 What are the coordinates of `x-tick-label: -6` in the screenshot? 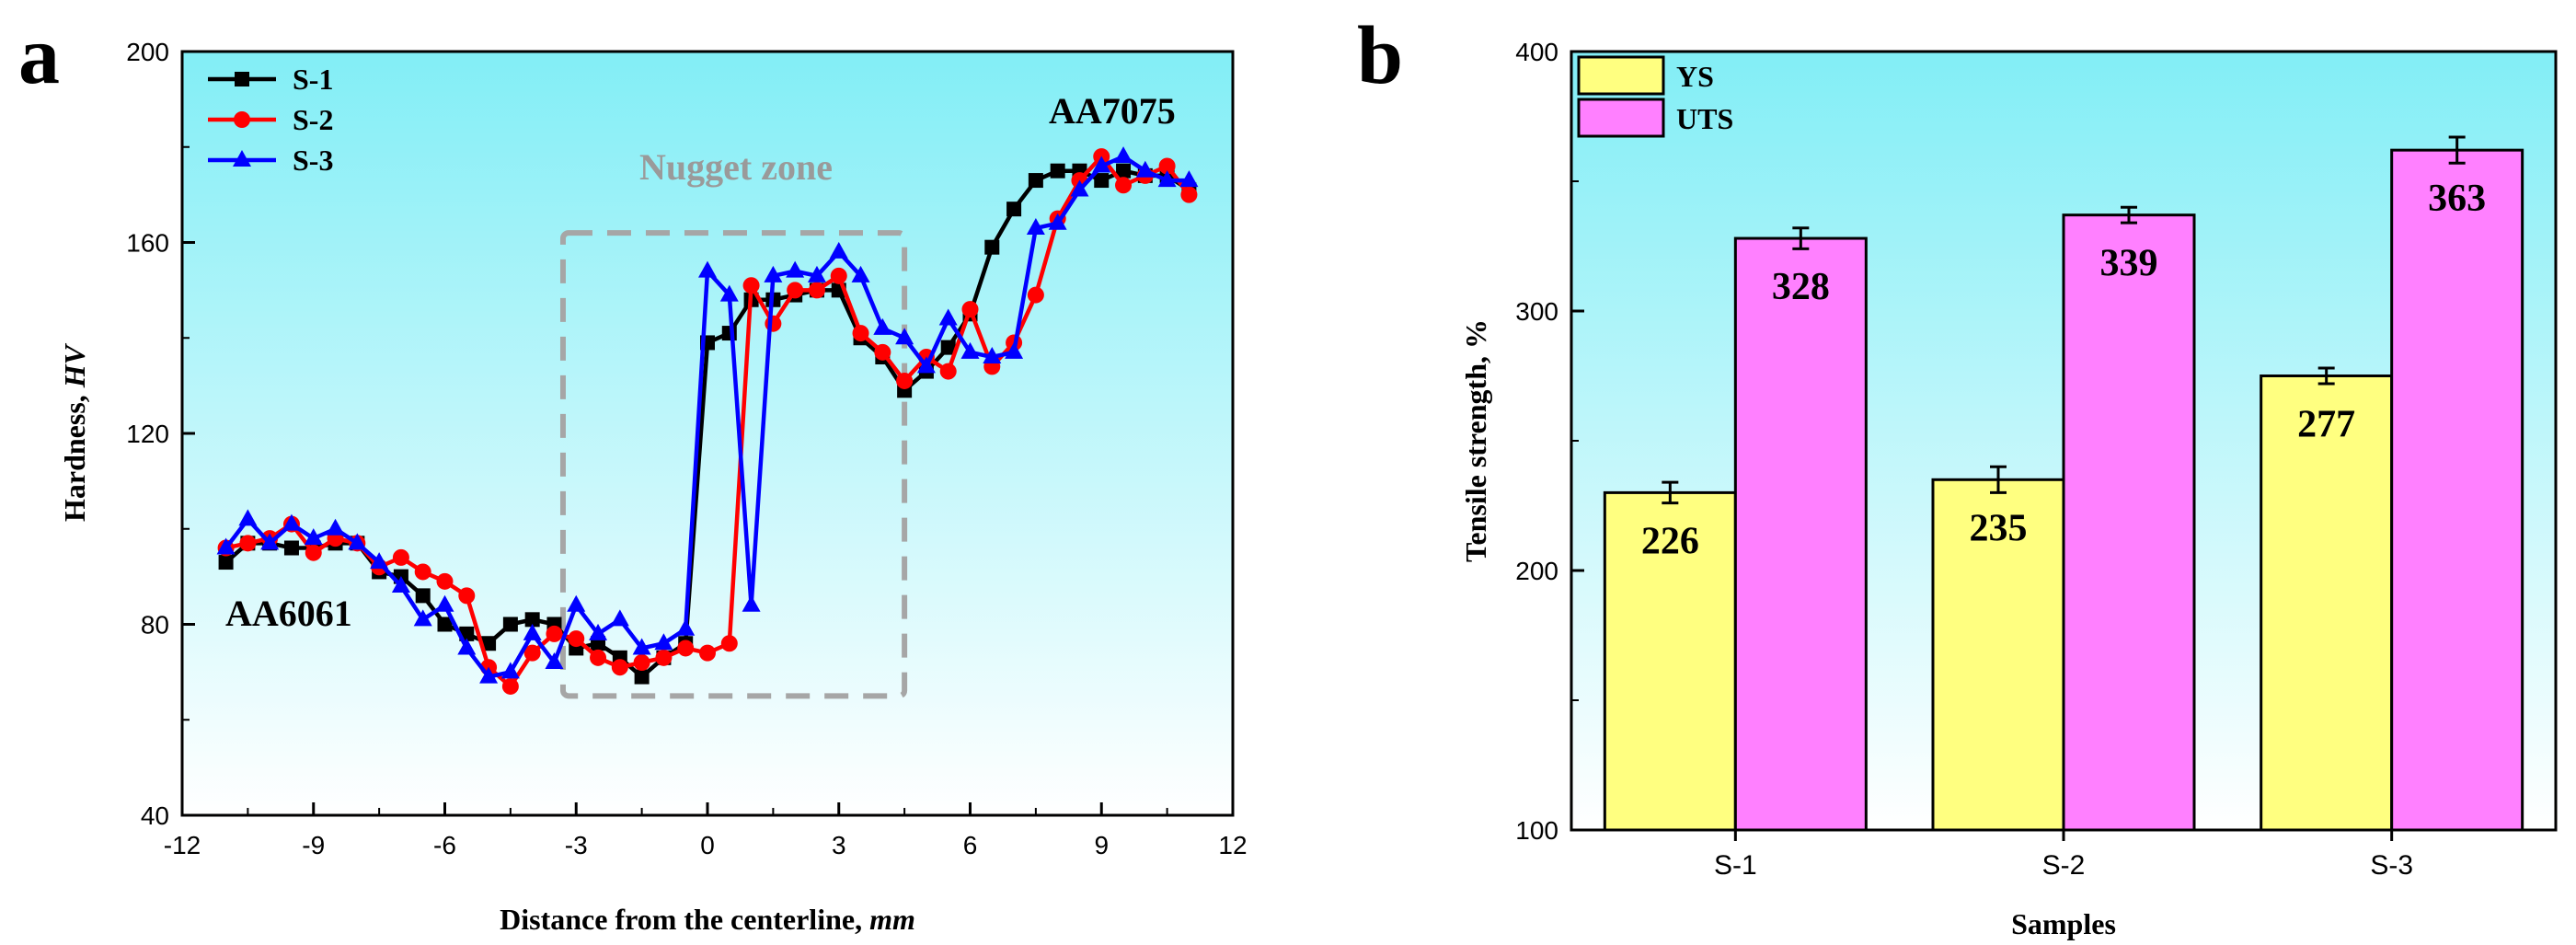 It's located at (444, 845).